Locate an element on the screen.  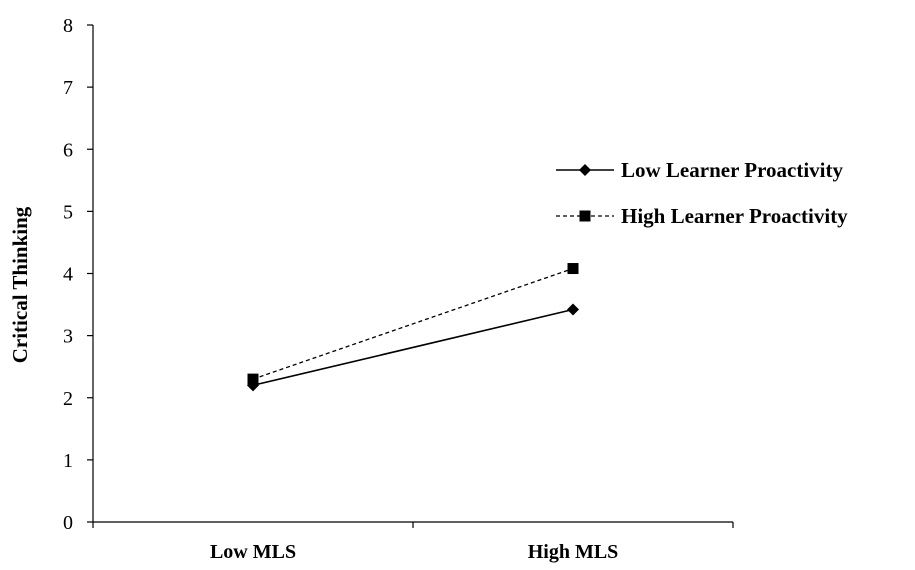
y-tick-label: 5 is located at coordinates (68, 212).